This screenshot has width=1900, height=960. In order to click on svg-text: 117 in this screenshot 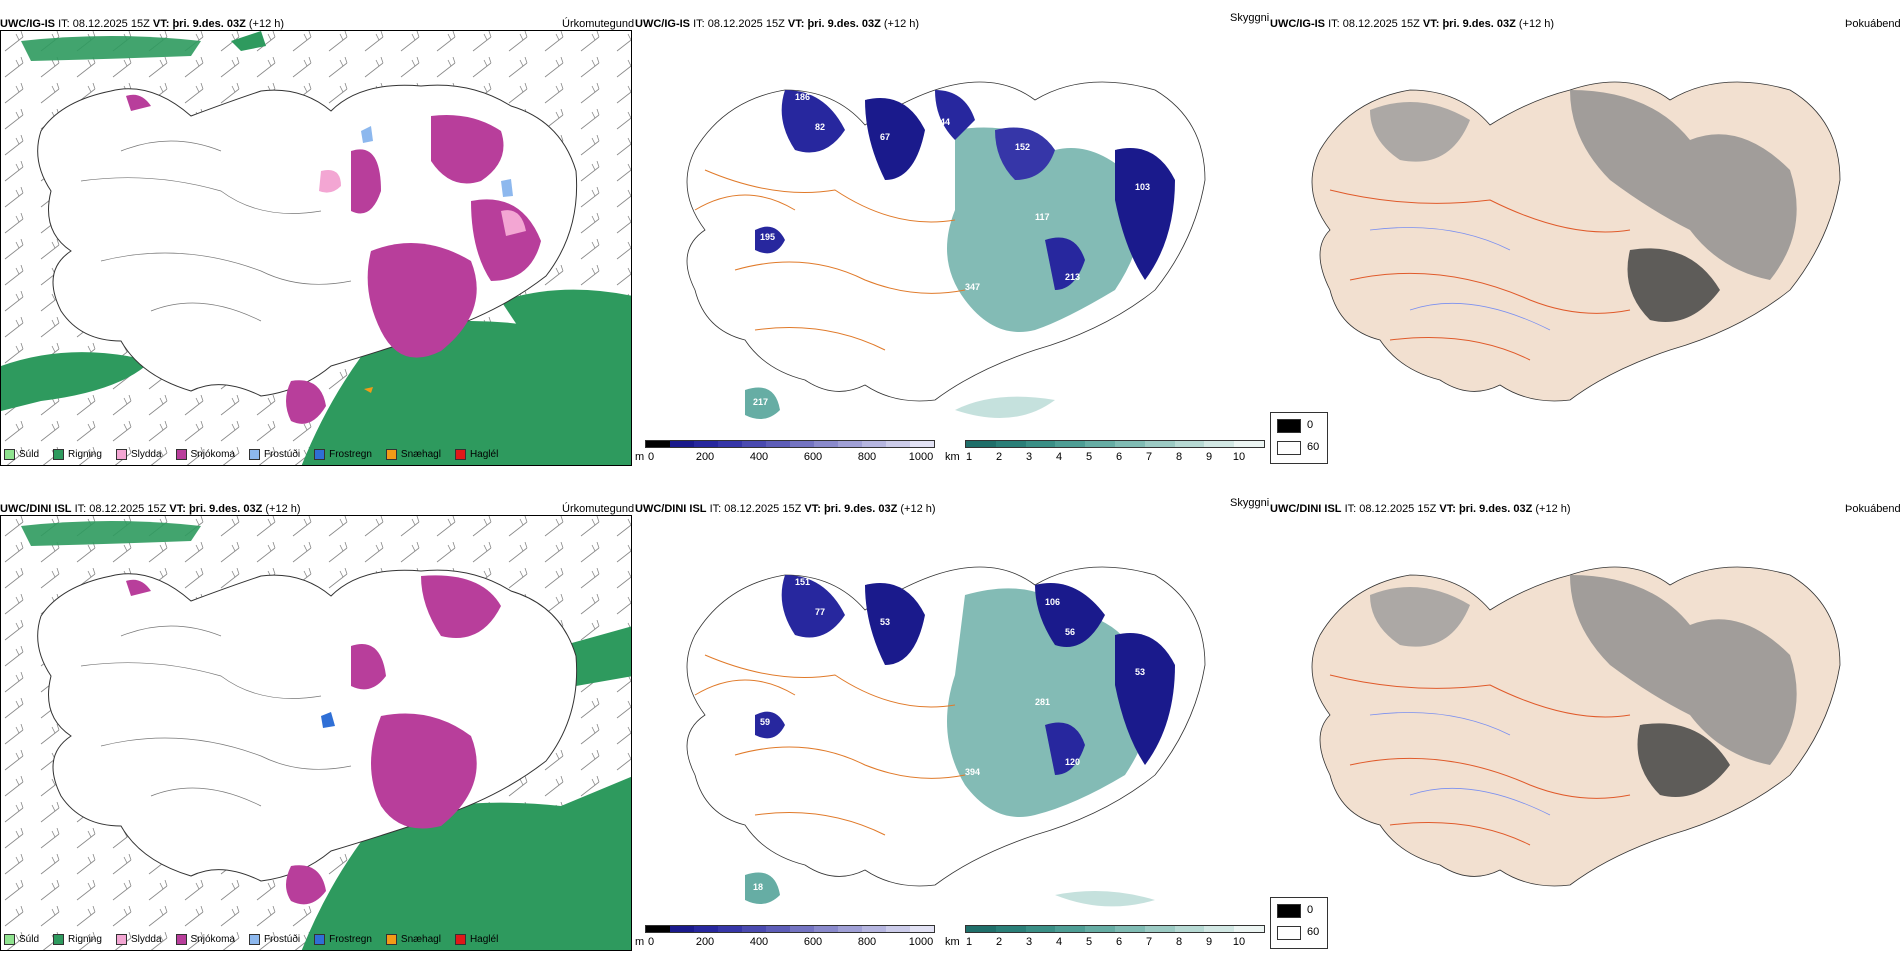, I will do `click(1042, 217)`.